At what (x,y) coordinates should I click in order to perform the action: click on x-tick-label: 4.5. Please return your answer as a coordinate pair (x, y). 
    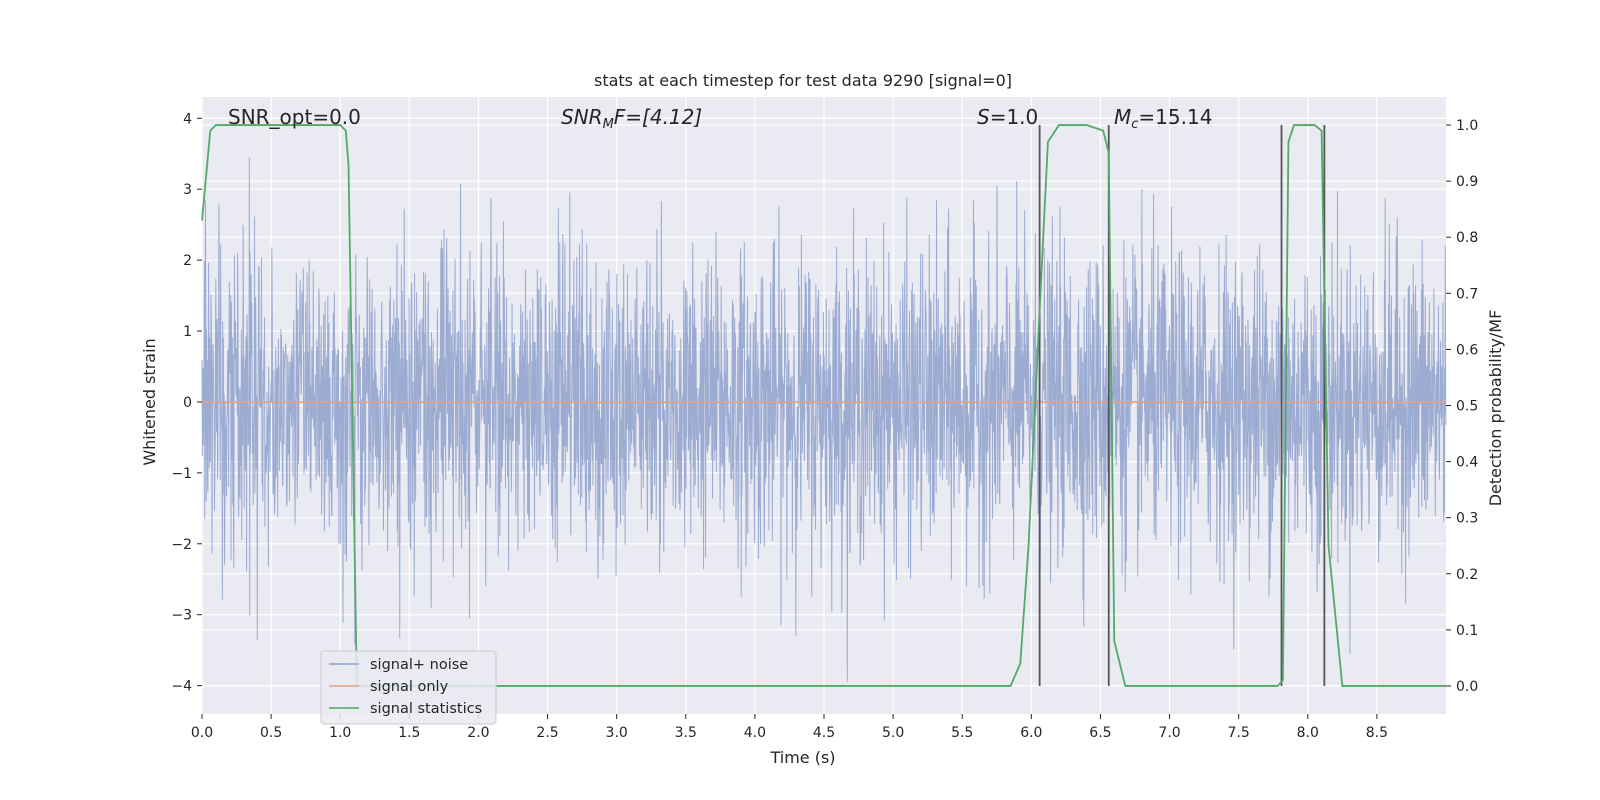
    Looking at the image, I should click on (824, 733).